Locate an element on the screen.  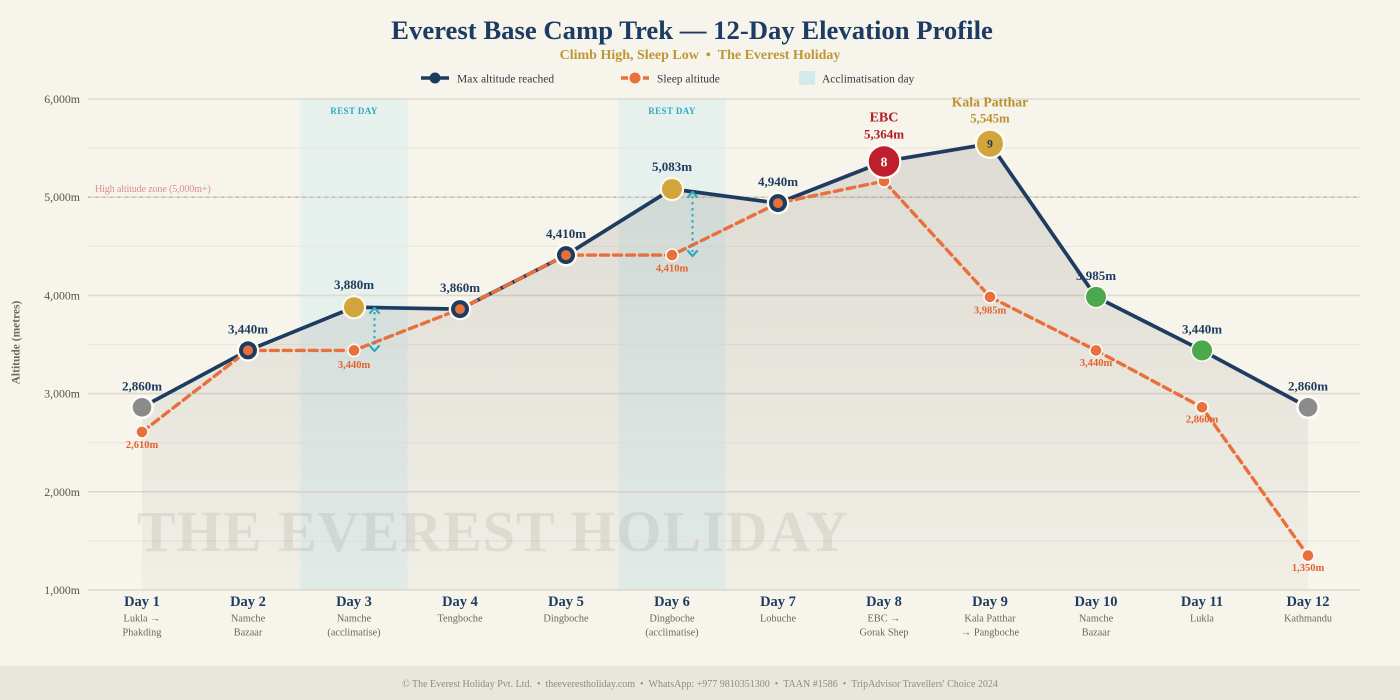
svg-text: 6,000m is located at coordinates (62, 99).